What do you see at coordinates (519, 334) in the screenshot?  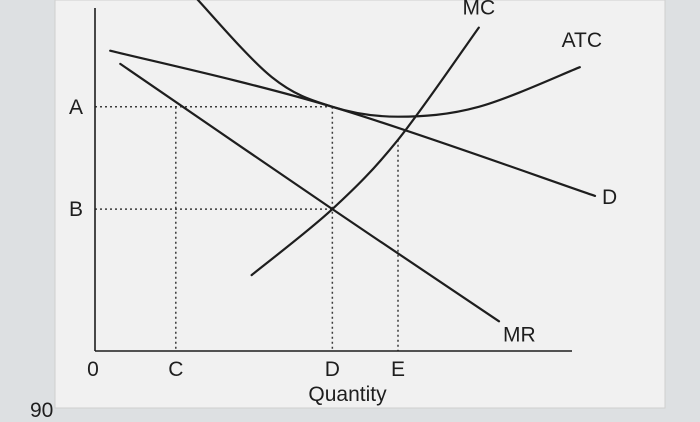 I see `series-label-mr: MR` at bounding box center [519, 334].